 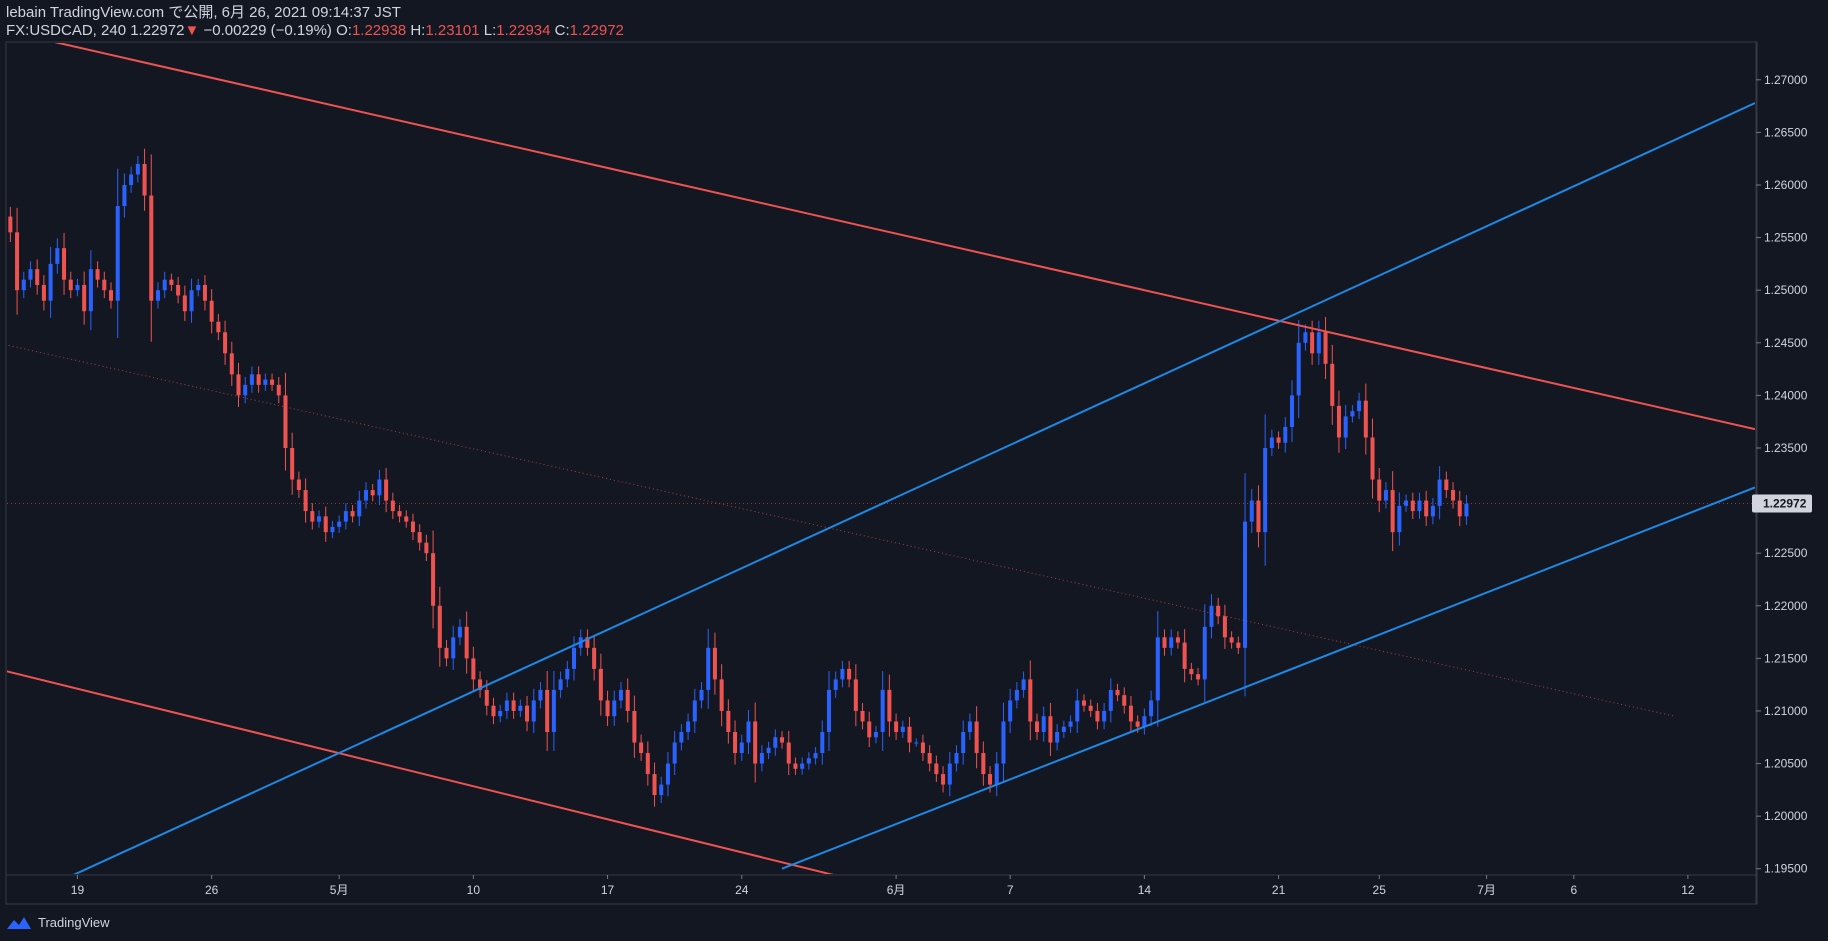 I want to click on time-tick-label: 26, so click(x=212, y=890).